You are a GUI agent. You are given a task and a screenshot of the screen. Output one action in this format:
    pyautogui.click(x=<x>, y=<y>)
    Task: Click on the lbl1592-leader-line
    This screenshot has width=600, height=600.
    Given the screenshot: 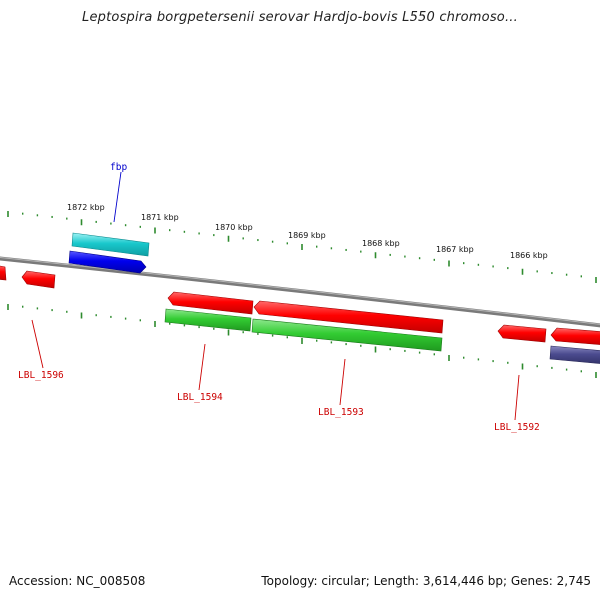 What is the action you would take?
    pyautogui.click(x=517, y=397)
    